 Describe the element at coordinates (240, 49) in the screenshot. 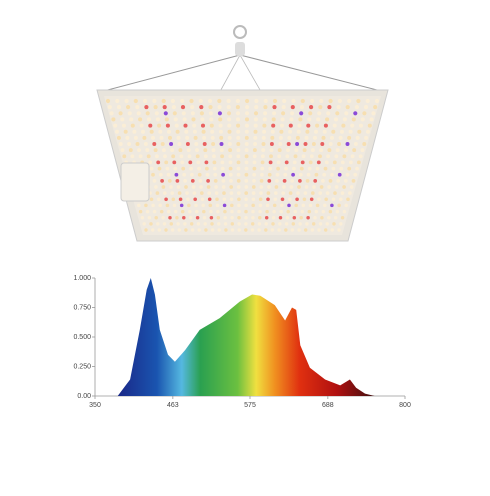

I see `hanger` at that location.